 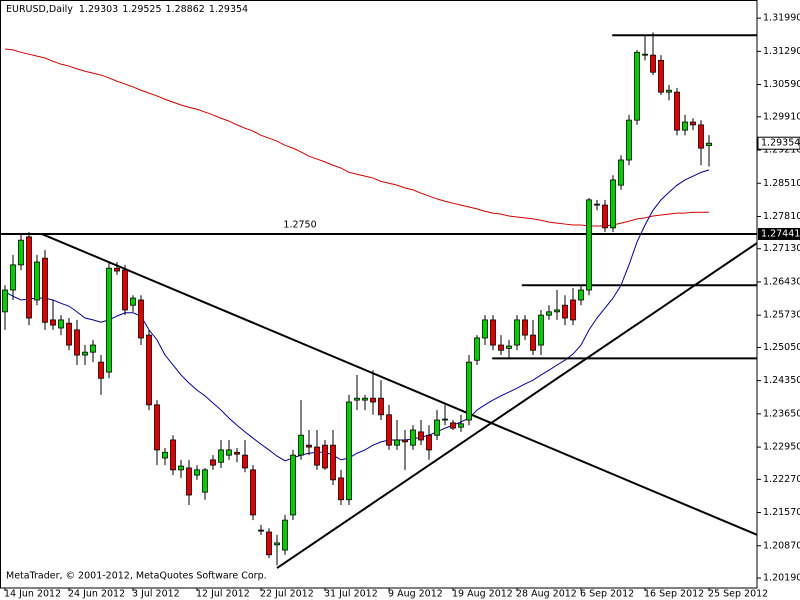 I want to click on y-tick-label: 1.23650, so click(x=781, y=413).